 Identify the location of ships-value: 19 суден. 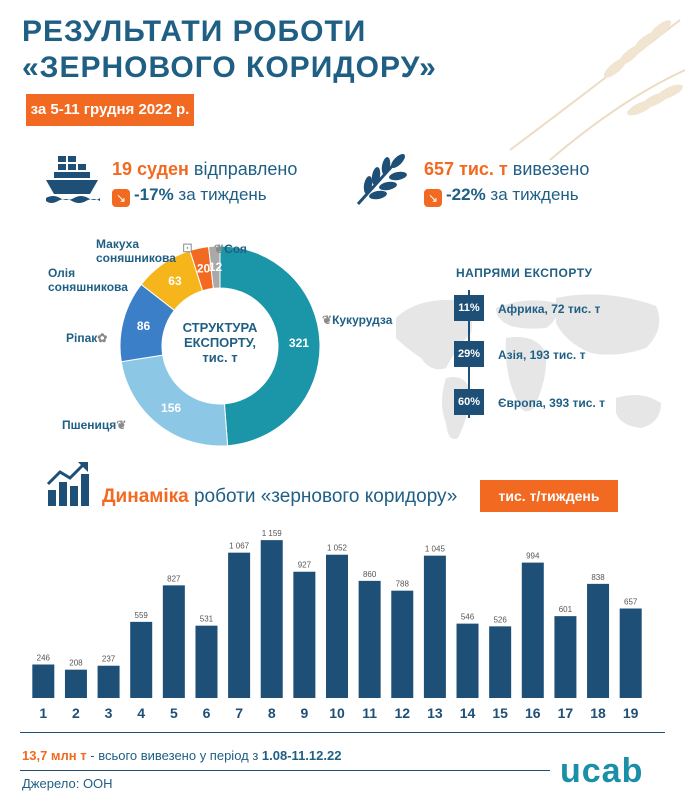
(150, 169).